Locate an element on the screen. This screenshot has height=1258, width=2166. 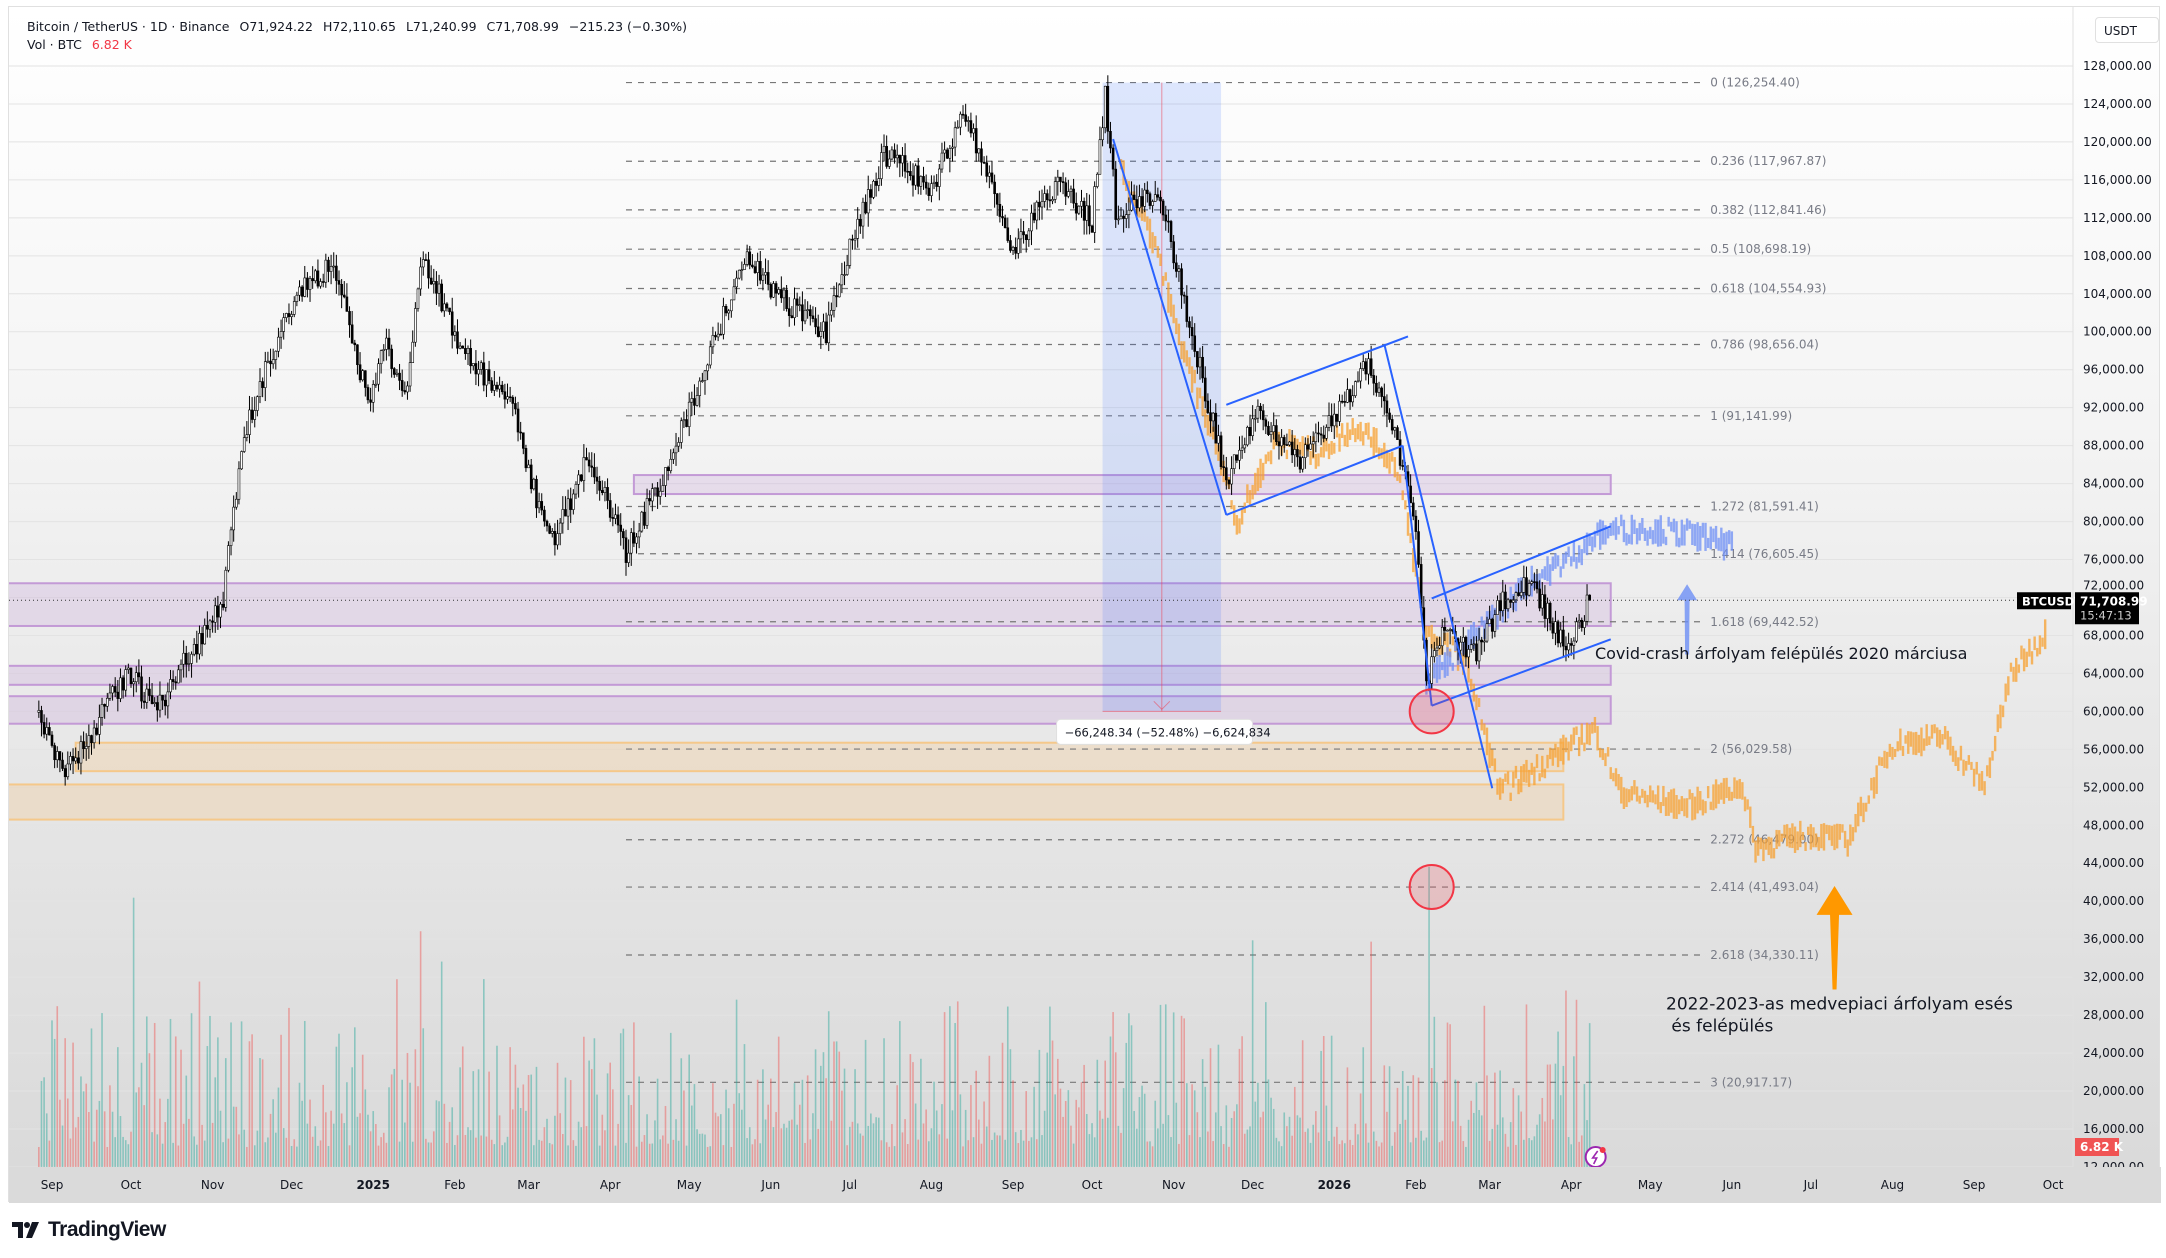
time-tick-label: Dec is located at coordinates (291, 1185).